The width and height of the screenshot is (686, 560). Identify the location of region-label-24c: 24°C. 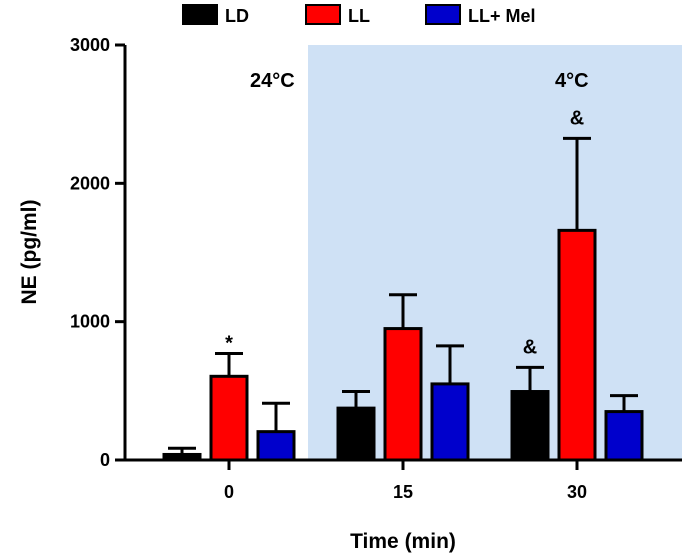
(272, 81).